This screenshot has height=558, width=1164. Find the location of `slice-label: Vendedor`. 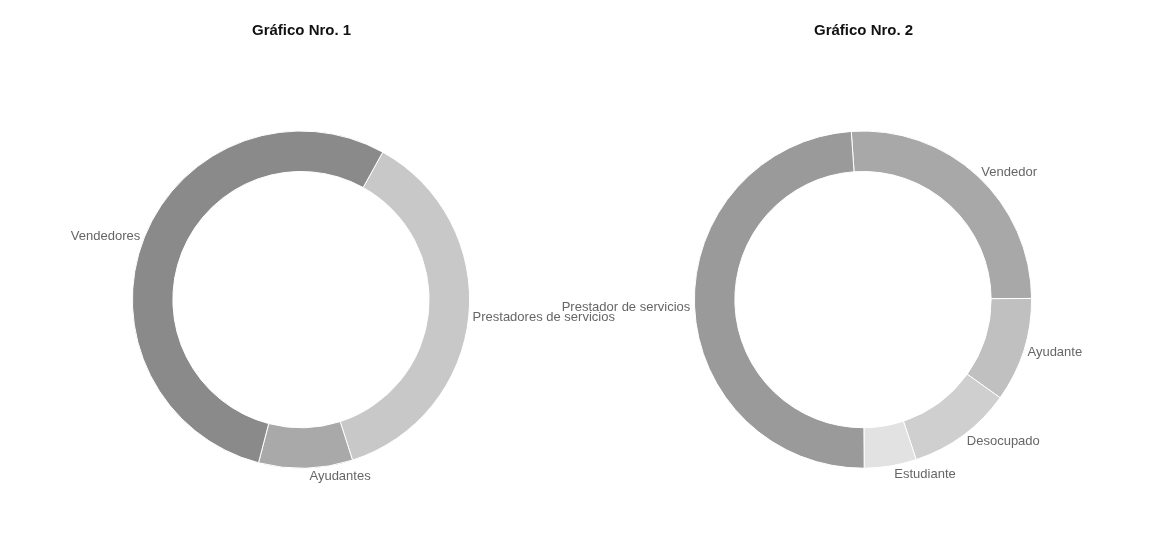

slice-label: Vendedor is located at coordinates (1009, 172).